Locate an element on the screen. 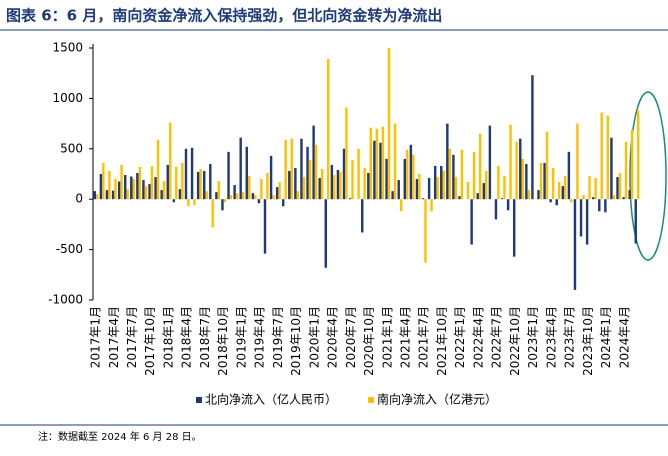  x-tick-label: 2020年4月 is located at coordinates (333, 337).